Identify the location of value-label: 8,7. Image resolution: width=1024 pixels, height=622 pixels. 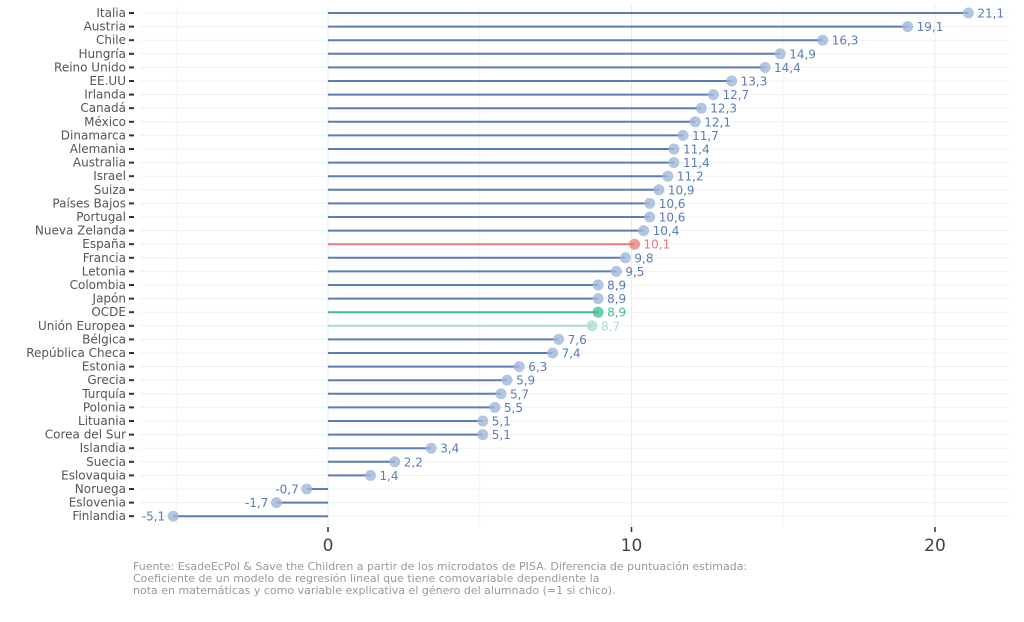
(610, 326).